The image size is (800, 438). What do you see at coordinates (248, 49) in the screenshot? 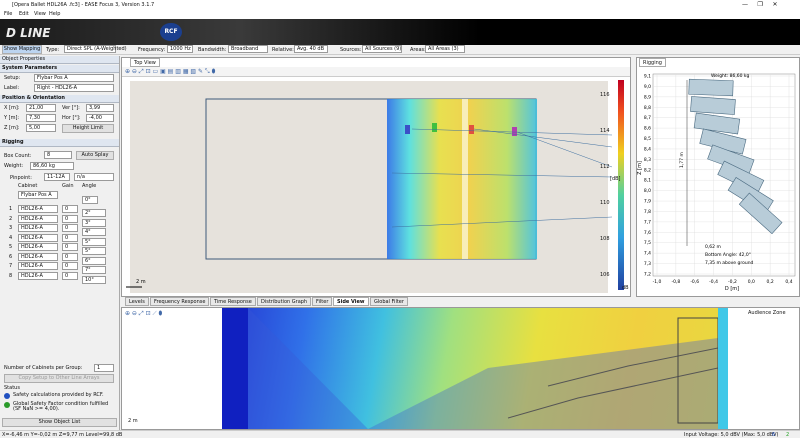
I see `bandwidth-dropdown: Broadband` at bounding box center [248, 49].